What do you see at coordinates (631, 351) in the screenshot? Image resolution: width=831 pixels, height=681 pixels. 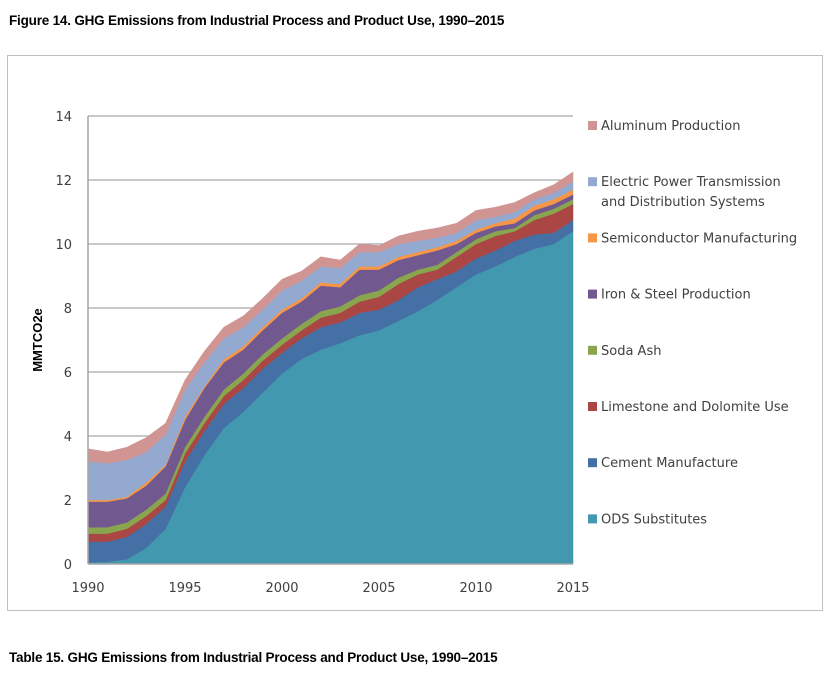 I see `legend-label: Soda Ash` at bounding box center [631, 351].